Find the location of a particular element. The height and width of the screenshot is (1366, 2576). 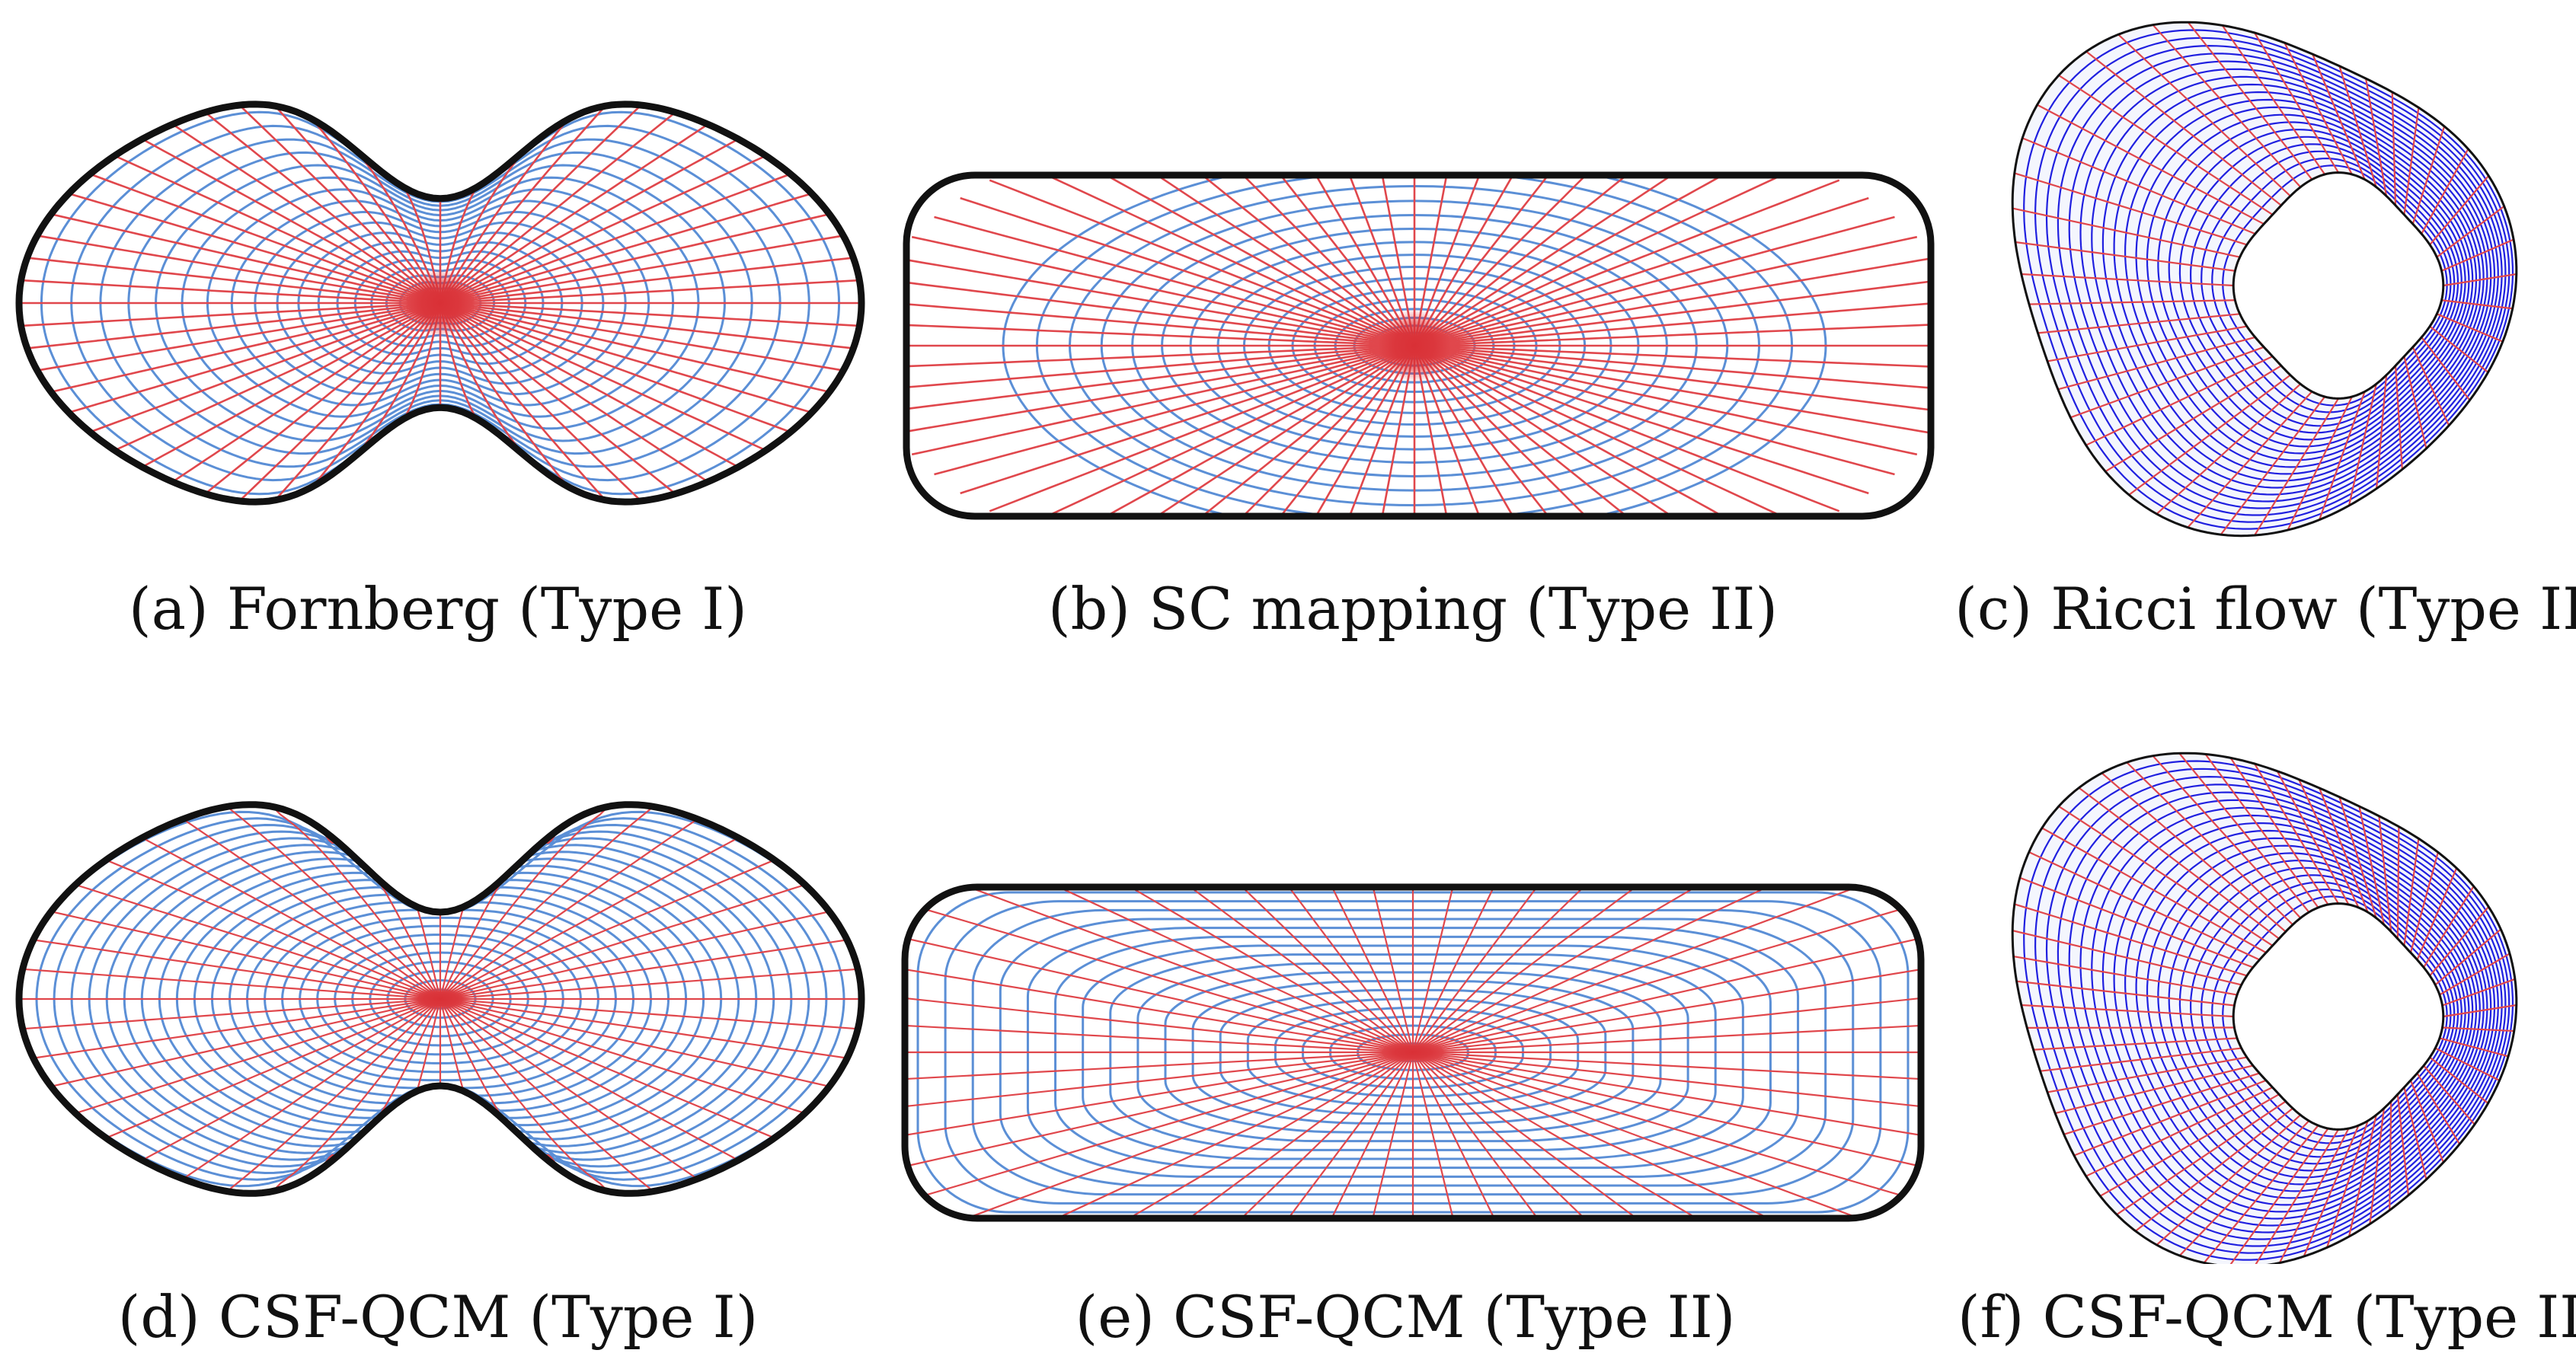

csf-qcm-type3-figure is located at coordinates (2265, 1008).